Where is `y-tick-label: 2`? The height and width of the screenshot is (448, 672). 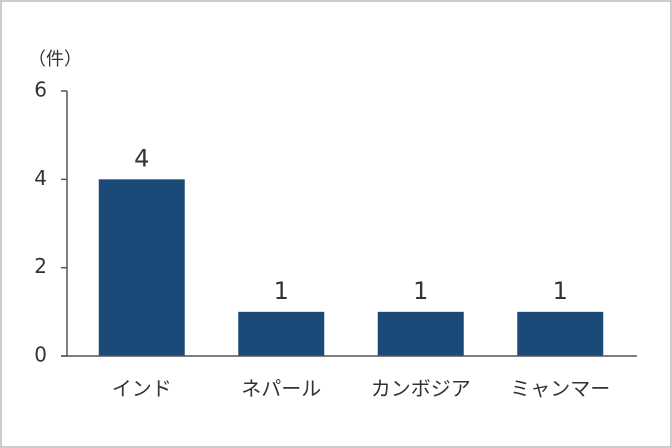 y-tick-label: 2 is located at coordinates (40, 266).